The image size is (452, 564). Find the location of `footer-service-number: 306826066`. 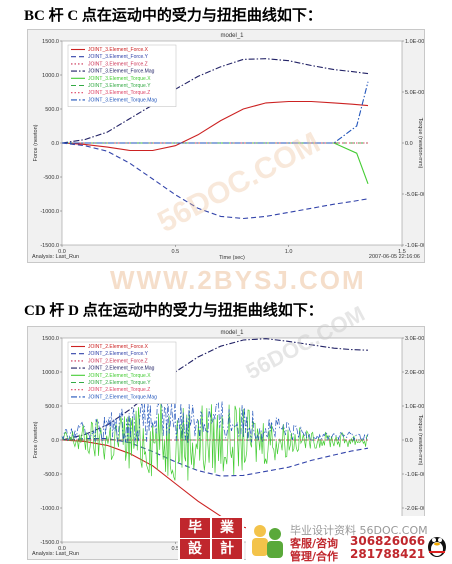

footer-service-number: 306826066 is located at coordinates (388, 541).